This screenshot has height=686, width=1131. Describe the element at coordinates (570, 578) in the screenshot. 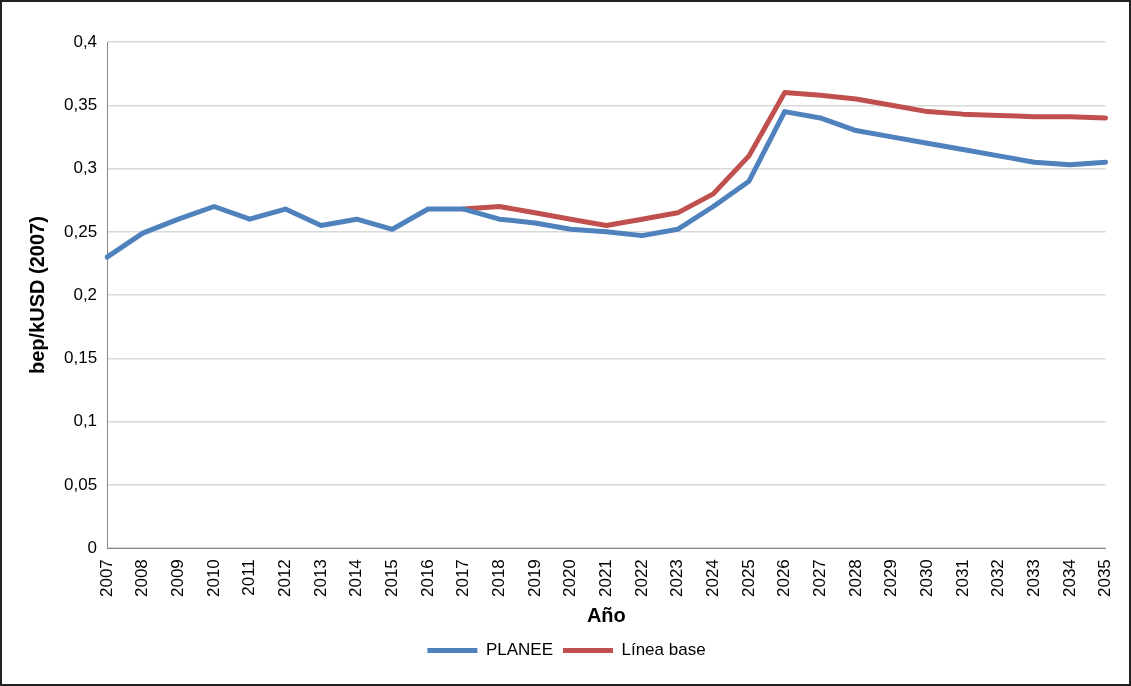

I see `x-tick-label: 2020` at that location.